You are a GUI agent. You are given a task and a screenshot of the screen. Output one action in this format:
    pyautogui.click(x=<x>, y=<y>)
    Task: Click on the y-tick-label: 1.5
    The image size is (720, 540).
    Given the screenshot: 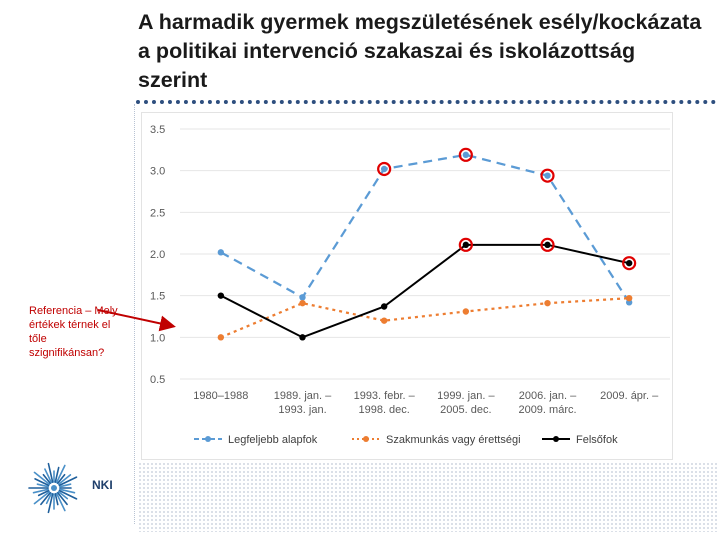 What is the action you would take?
    pyautogui.click(x=157, y=297)
    